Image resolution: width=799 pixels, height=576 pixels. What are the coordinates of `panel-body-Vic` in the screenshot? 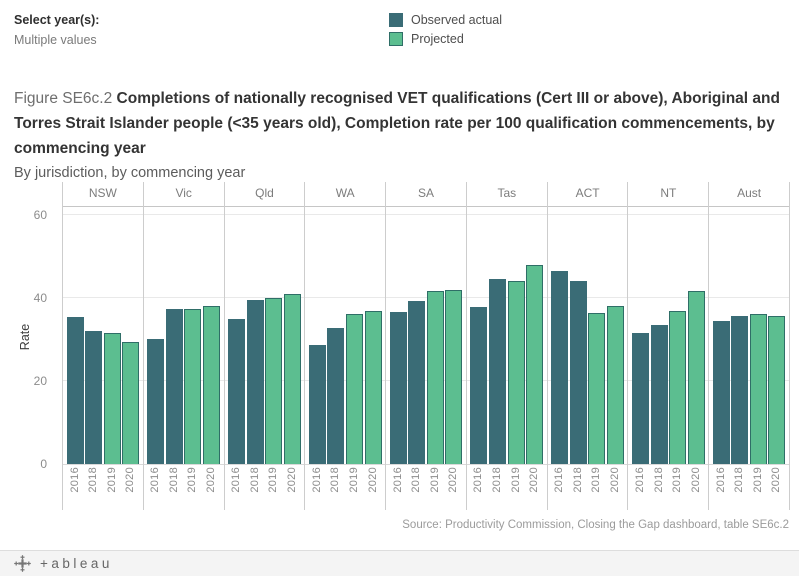 It's located at (183, 336).